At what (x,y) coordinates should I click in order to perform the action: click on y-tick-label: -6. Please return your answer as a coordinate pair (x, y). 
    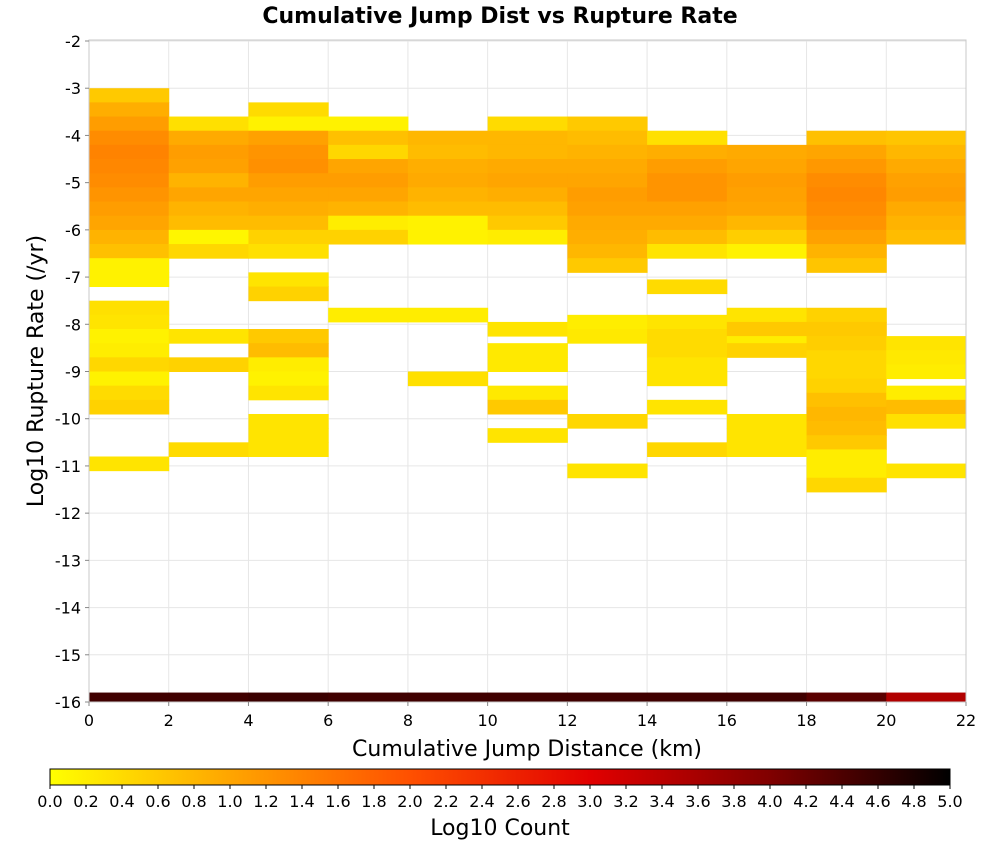
    Looking at the image, I should click on (73, 230).